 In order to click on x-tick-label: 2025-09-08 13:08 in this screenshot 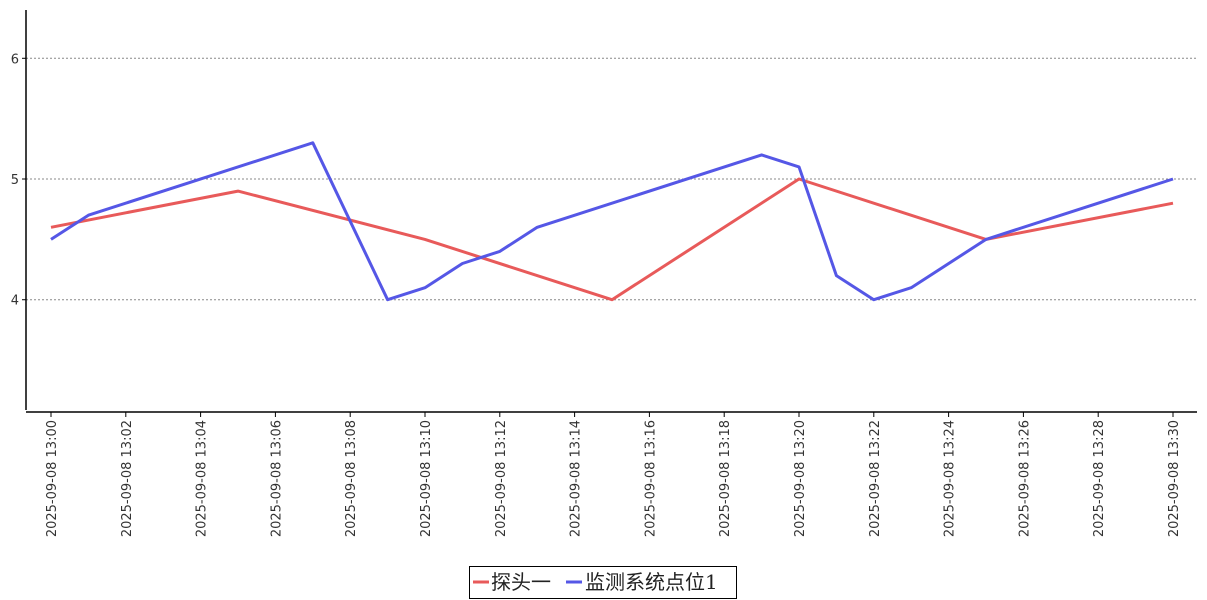, I will do `click(351, 478)`.